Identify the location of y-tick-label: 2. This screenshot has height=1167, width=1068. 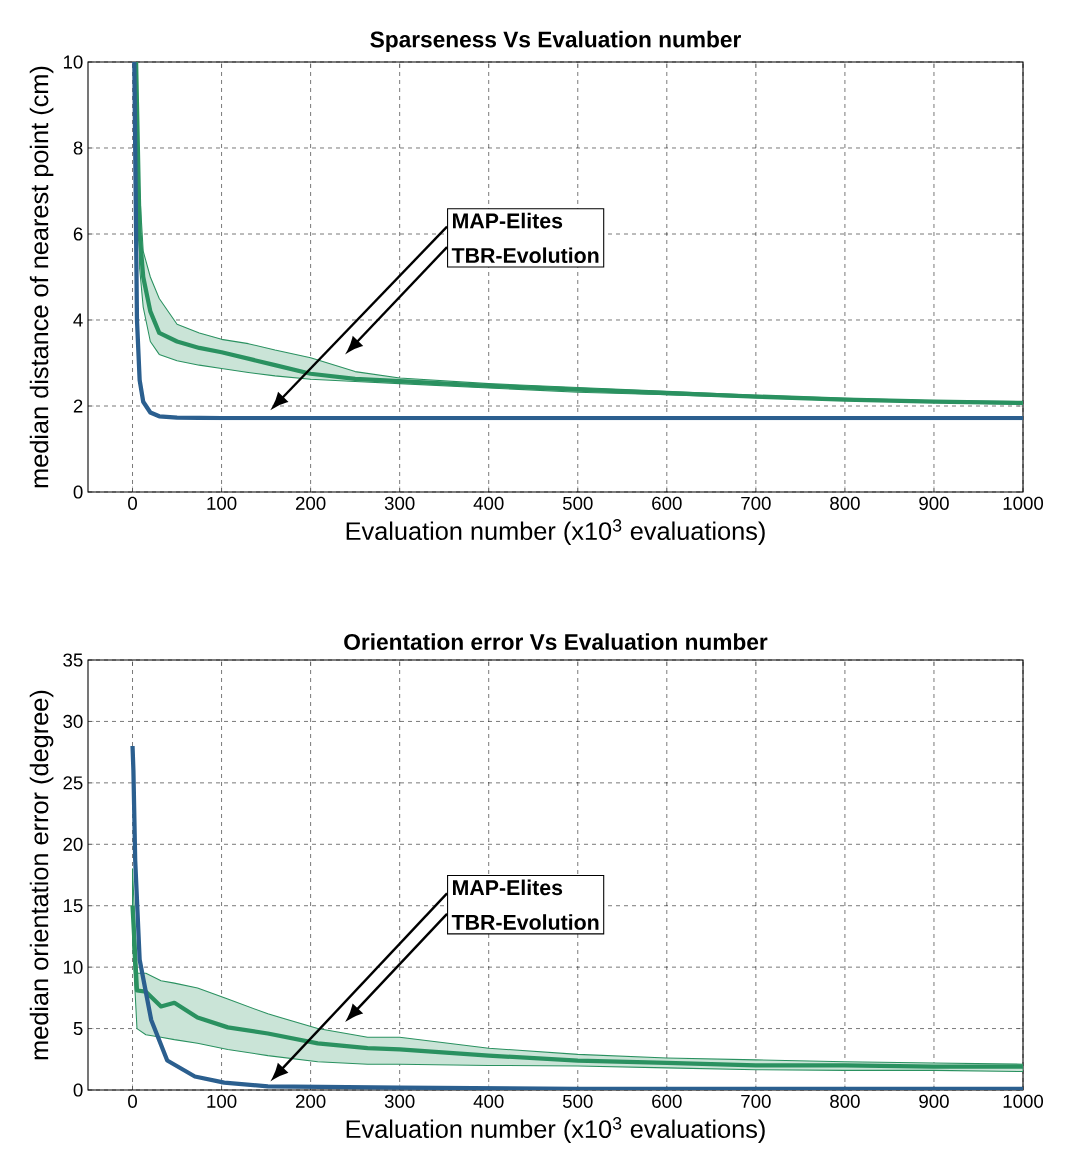
(78, 406).